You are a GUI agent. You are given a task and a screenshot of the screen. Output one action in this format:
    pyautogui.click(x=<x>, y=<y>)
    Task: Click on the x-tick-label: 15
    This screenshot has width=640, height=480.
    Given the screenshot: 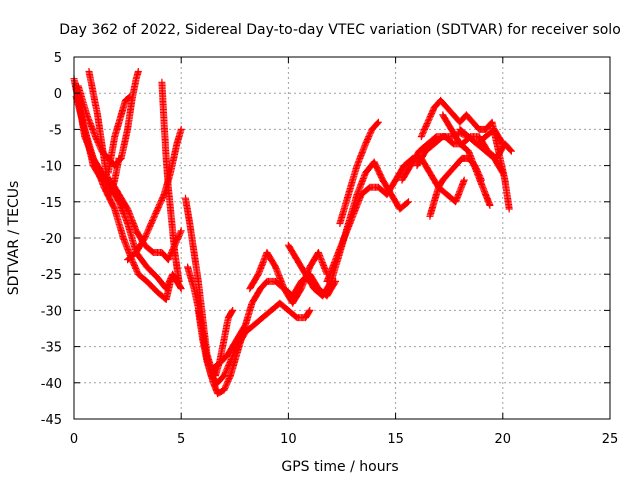 What is the action you would take?
    pyautogui.click(x=395, y=439)
    